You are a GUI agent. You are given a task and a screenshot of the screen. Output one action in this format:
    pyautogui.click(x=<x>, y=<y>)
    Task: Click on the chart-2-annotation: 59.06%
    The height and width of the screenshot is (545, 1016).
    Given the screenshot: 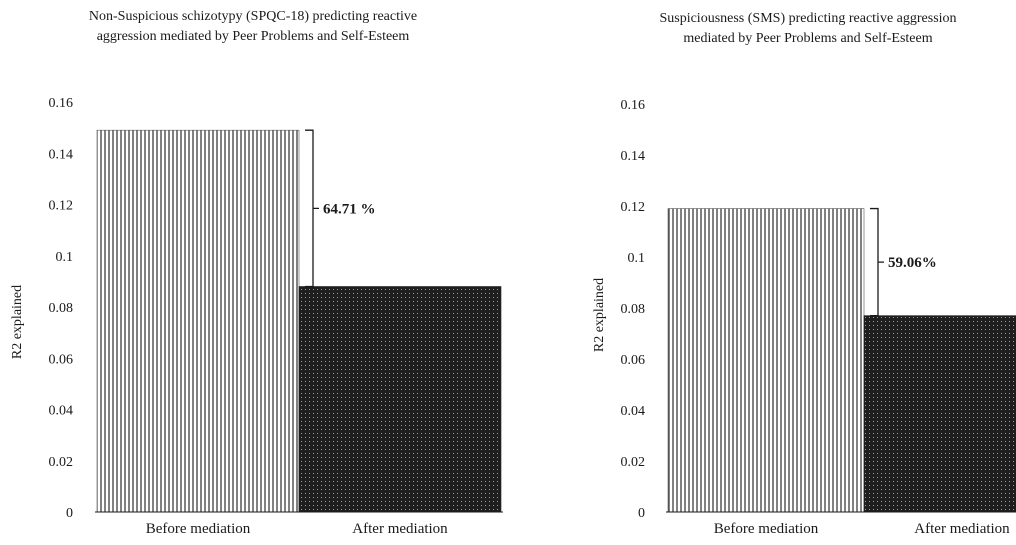 What is the action you would take?
    pyautogui.click(x=912, y=263)
    